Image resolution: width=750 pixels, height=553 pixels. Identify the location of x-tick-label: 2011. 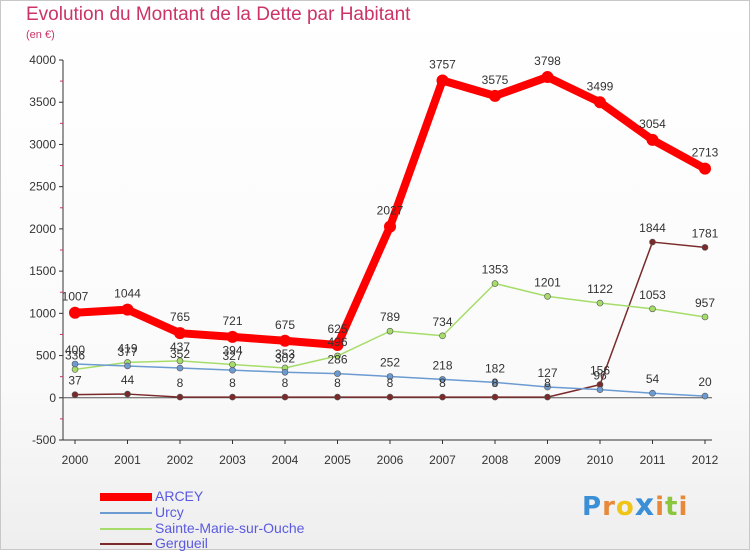
(653, 460).